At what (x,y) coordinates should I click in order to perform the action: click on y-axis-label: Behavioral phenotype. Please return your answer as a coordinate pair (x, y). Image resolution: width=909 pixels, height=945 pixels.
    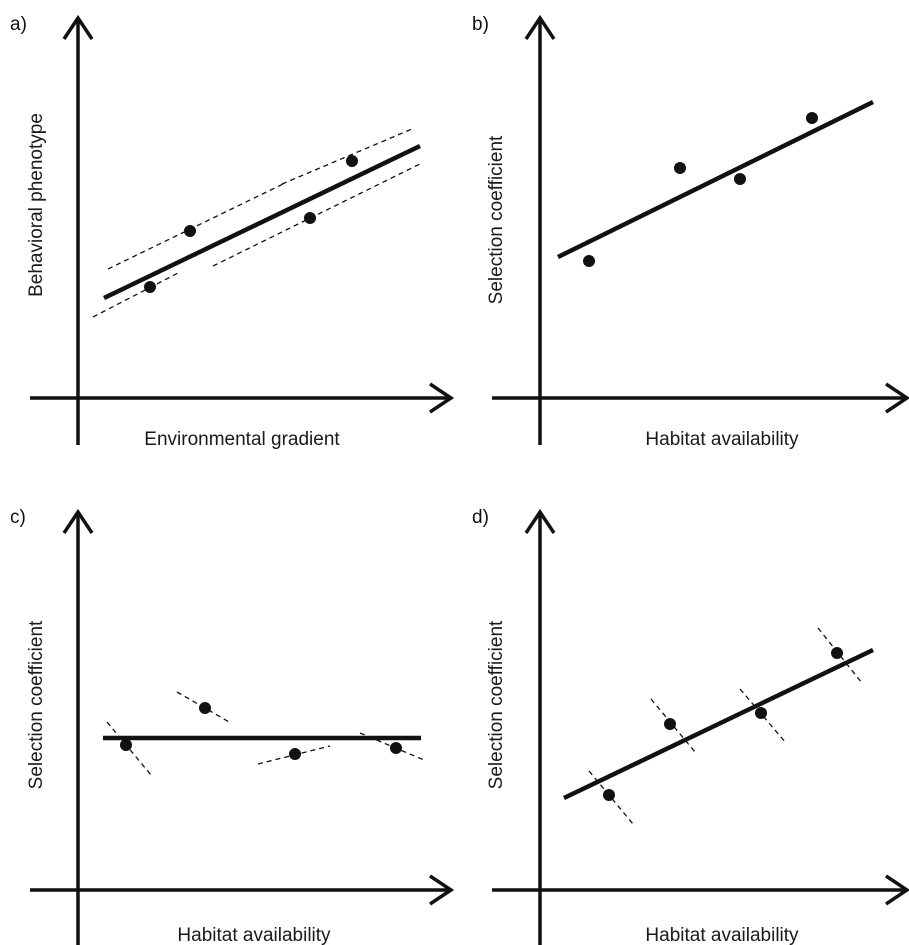
    Looking at the image, I should click on (36, 205).